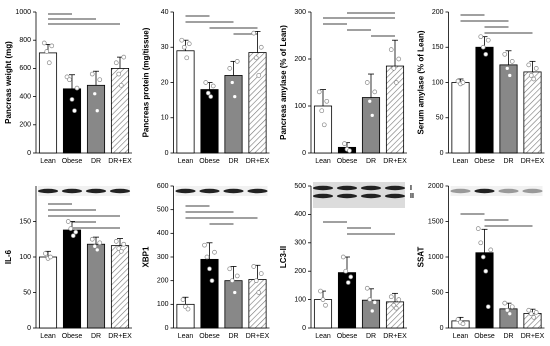 Image resolution: width=550 pixels, height=346 pixels. What do you see at coordinates (163, 233) in the screenshot?
I see `y-tick-label: 400` at bounding box center [163, 233].